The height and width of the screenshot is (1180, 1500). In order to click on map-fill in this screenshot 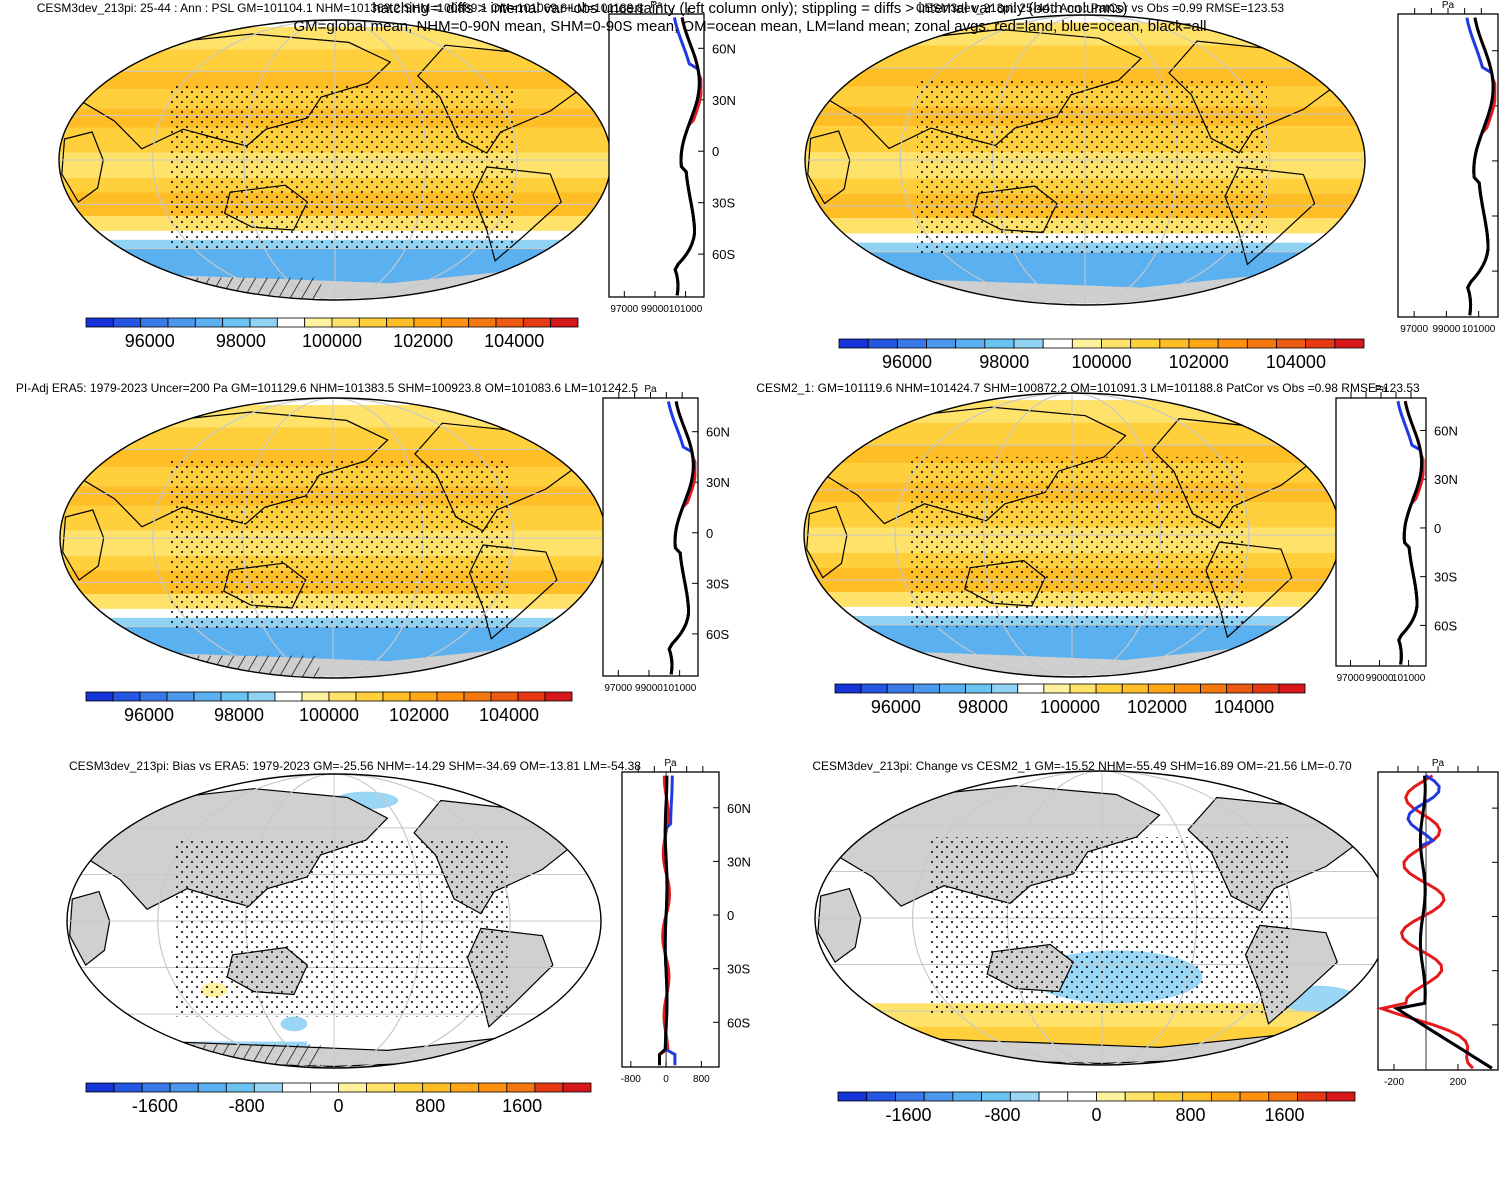, I will do `click(333, 538)`.